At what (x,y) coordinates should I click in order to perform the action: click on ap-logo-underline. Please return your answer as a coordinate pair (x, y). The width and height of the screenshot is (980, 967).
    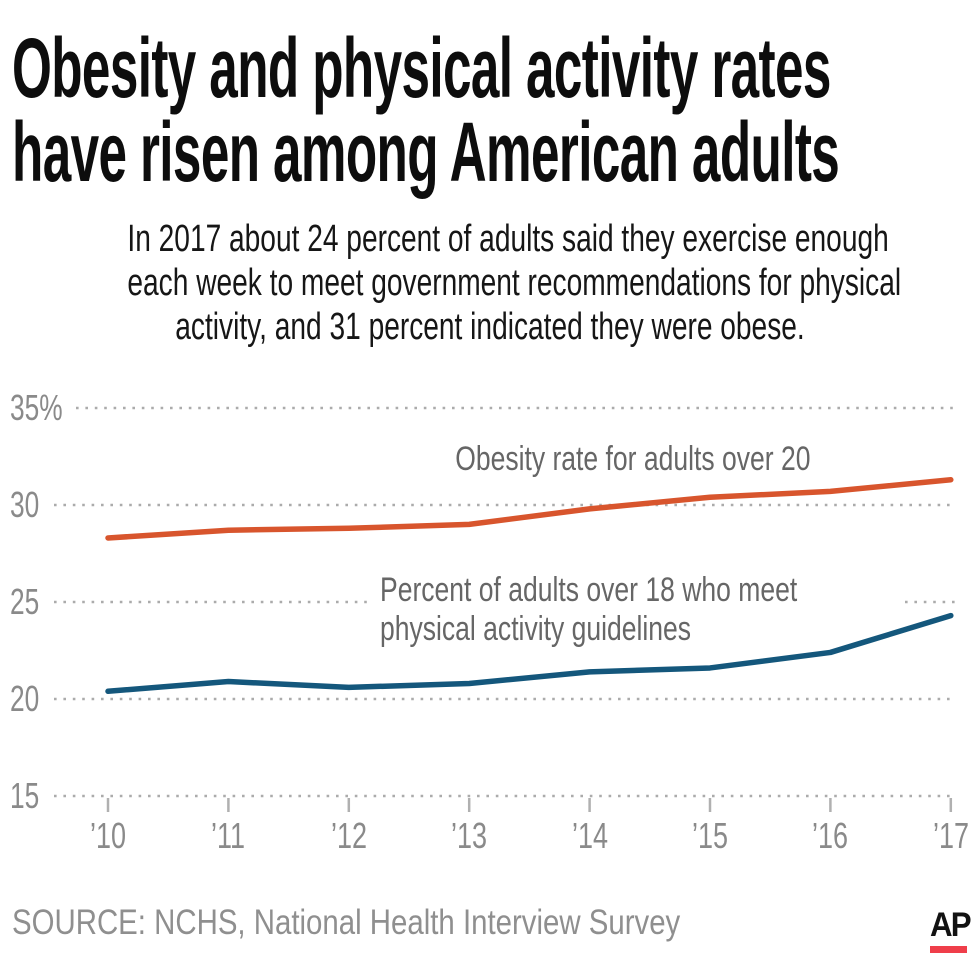
    Looking at the image, I should click on (948, 949).